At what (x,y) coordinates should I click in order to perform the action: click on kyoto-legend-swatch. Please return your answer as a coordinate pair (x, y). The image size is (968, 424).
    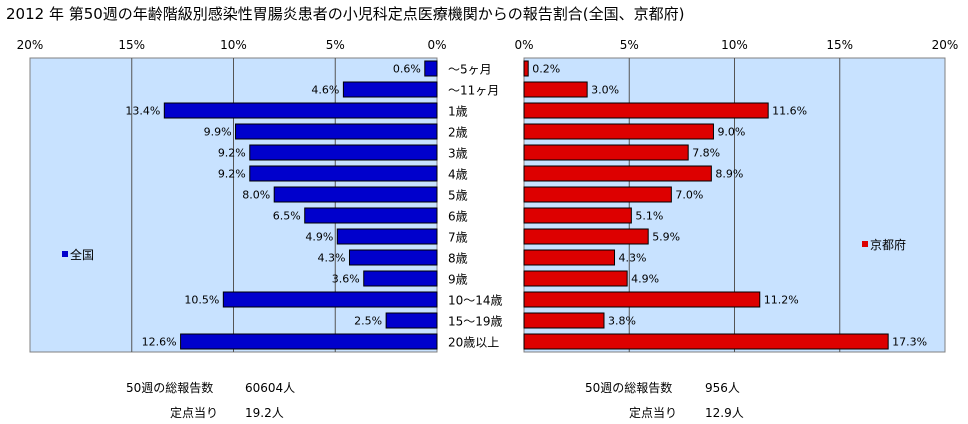
    Looking at the image, I should click on (865, 244).